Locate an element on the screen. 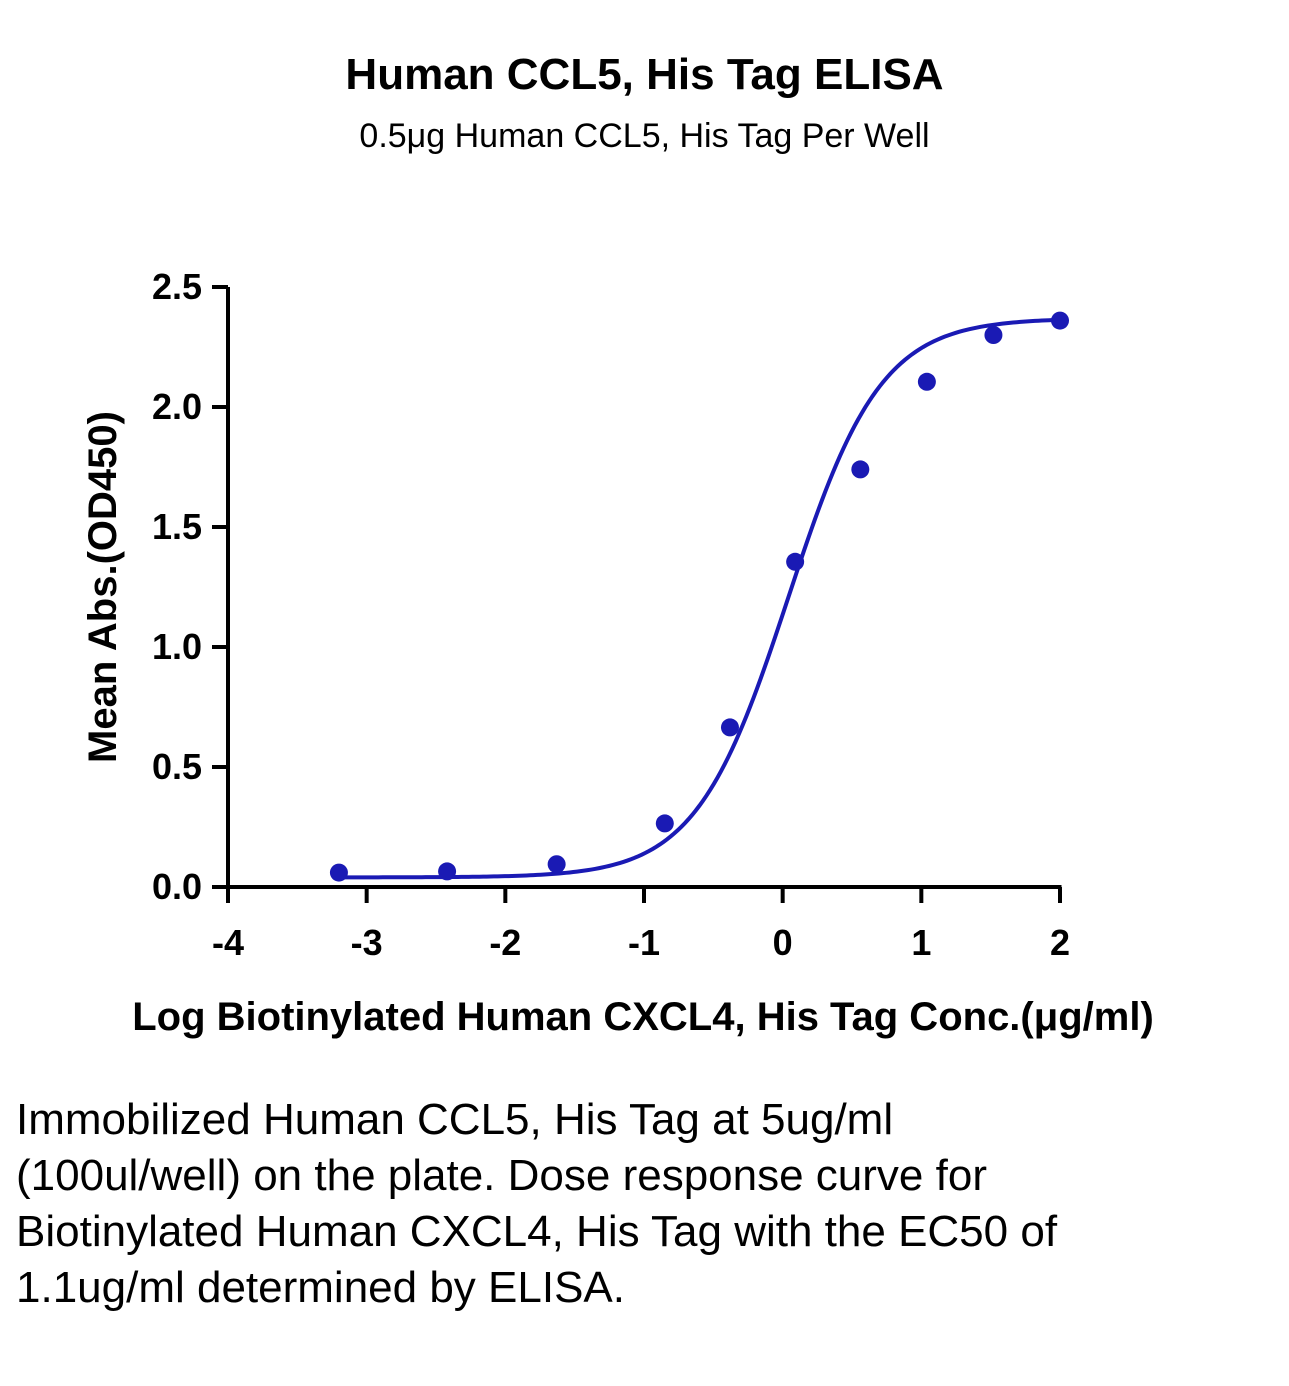  x-tick-label: 1 is located at coordinates (921, 942).